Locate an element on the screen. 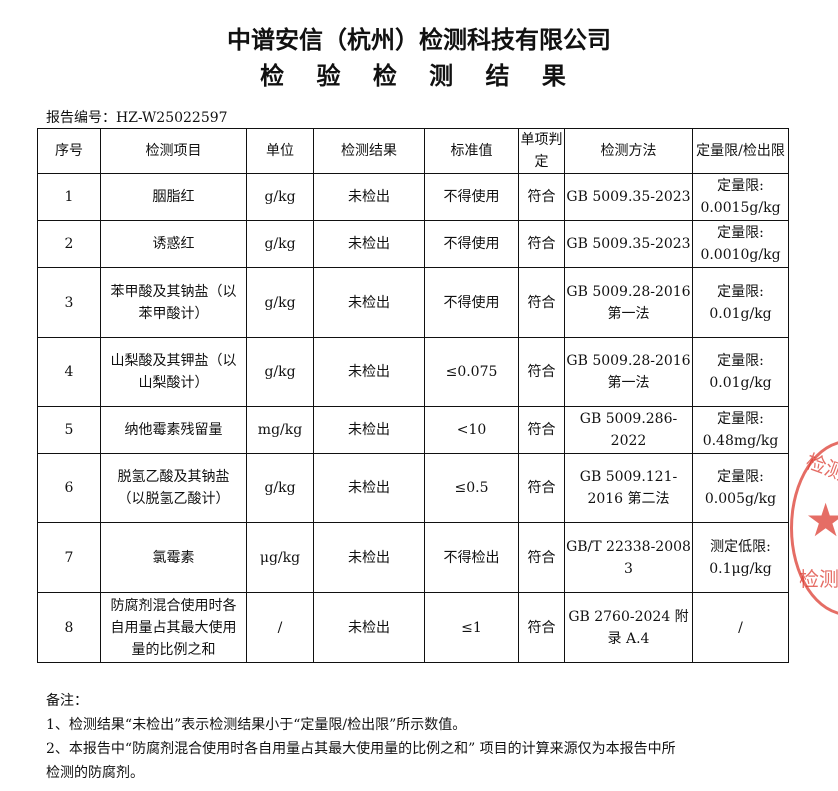 The width and height of the screenshot is (838, 791). header-limit: 定量限/检出限 is located at coordinates (740, 151).